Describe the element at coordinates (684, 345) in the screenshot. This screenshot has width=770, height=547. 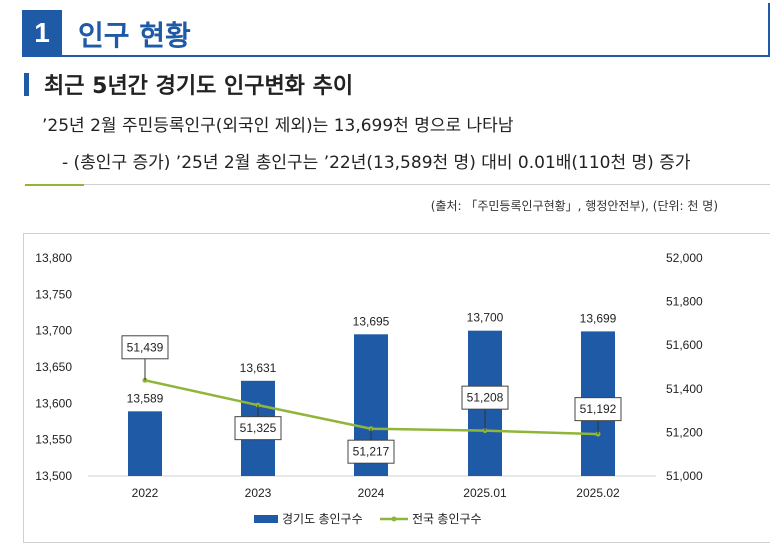
I see `y-right-tick-label: 51,600` at that location.